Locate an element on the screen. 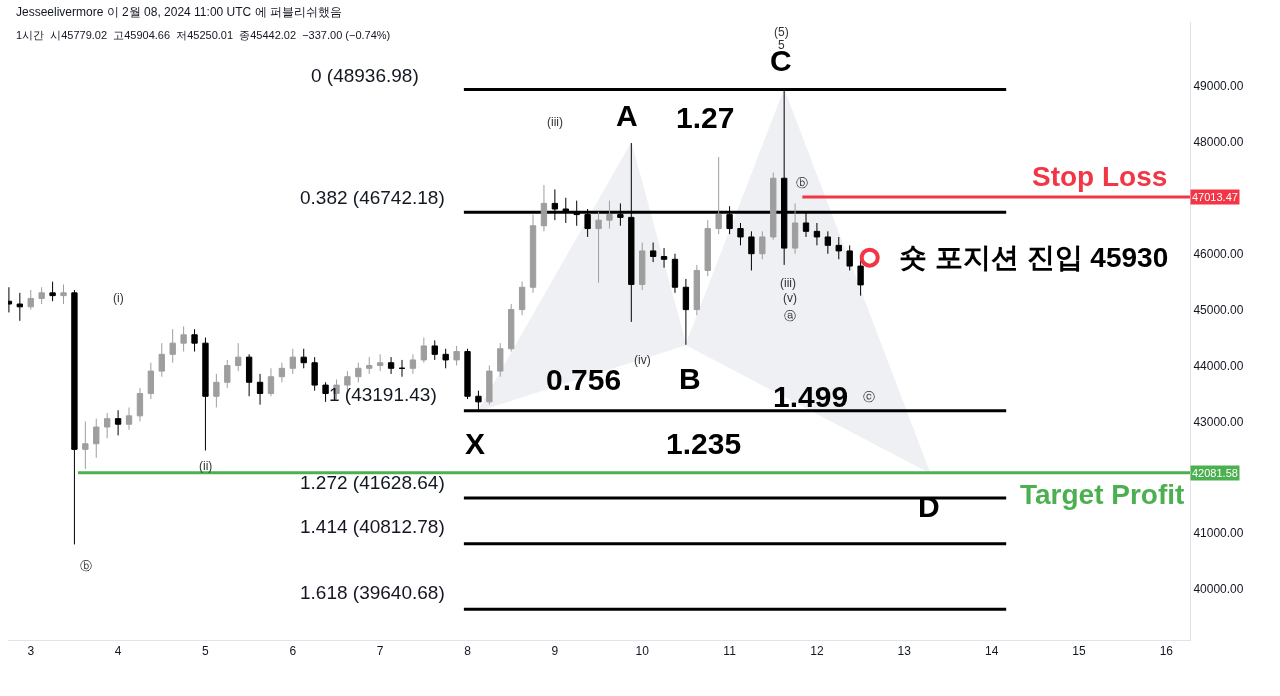  annotation: (5) is located at coordinates (781, 32).